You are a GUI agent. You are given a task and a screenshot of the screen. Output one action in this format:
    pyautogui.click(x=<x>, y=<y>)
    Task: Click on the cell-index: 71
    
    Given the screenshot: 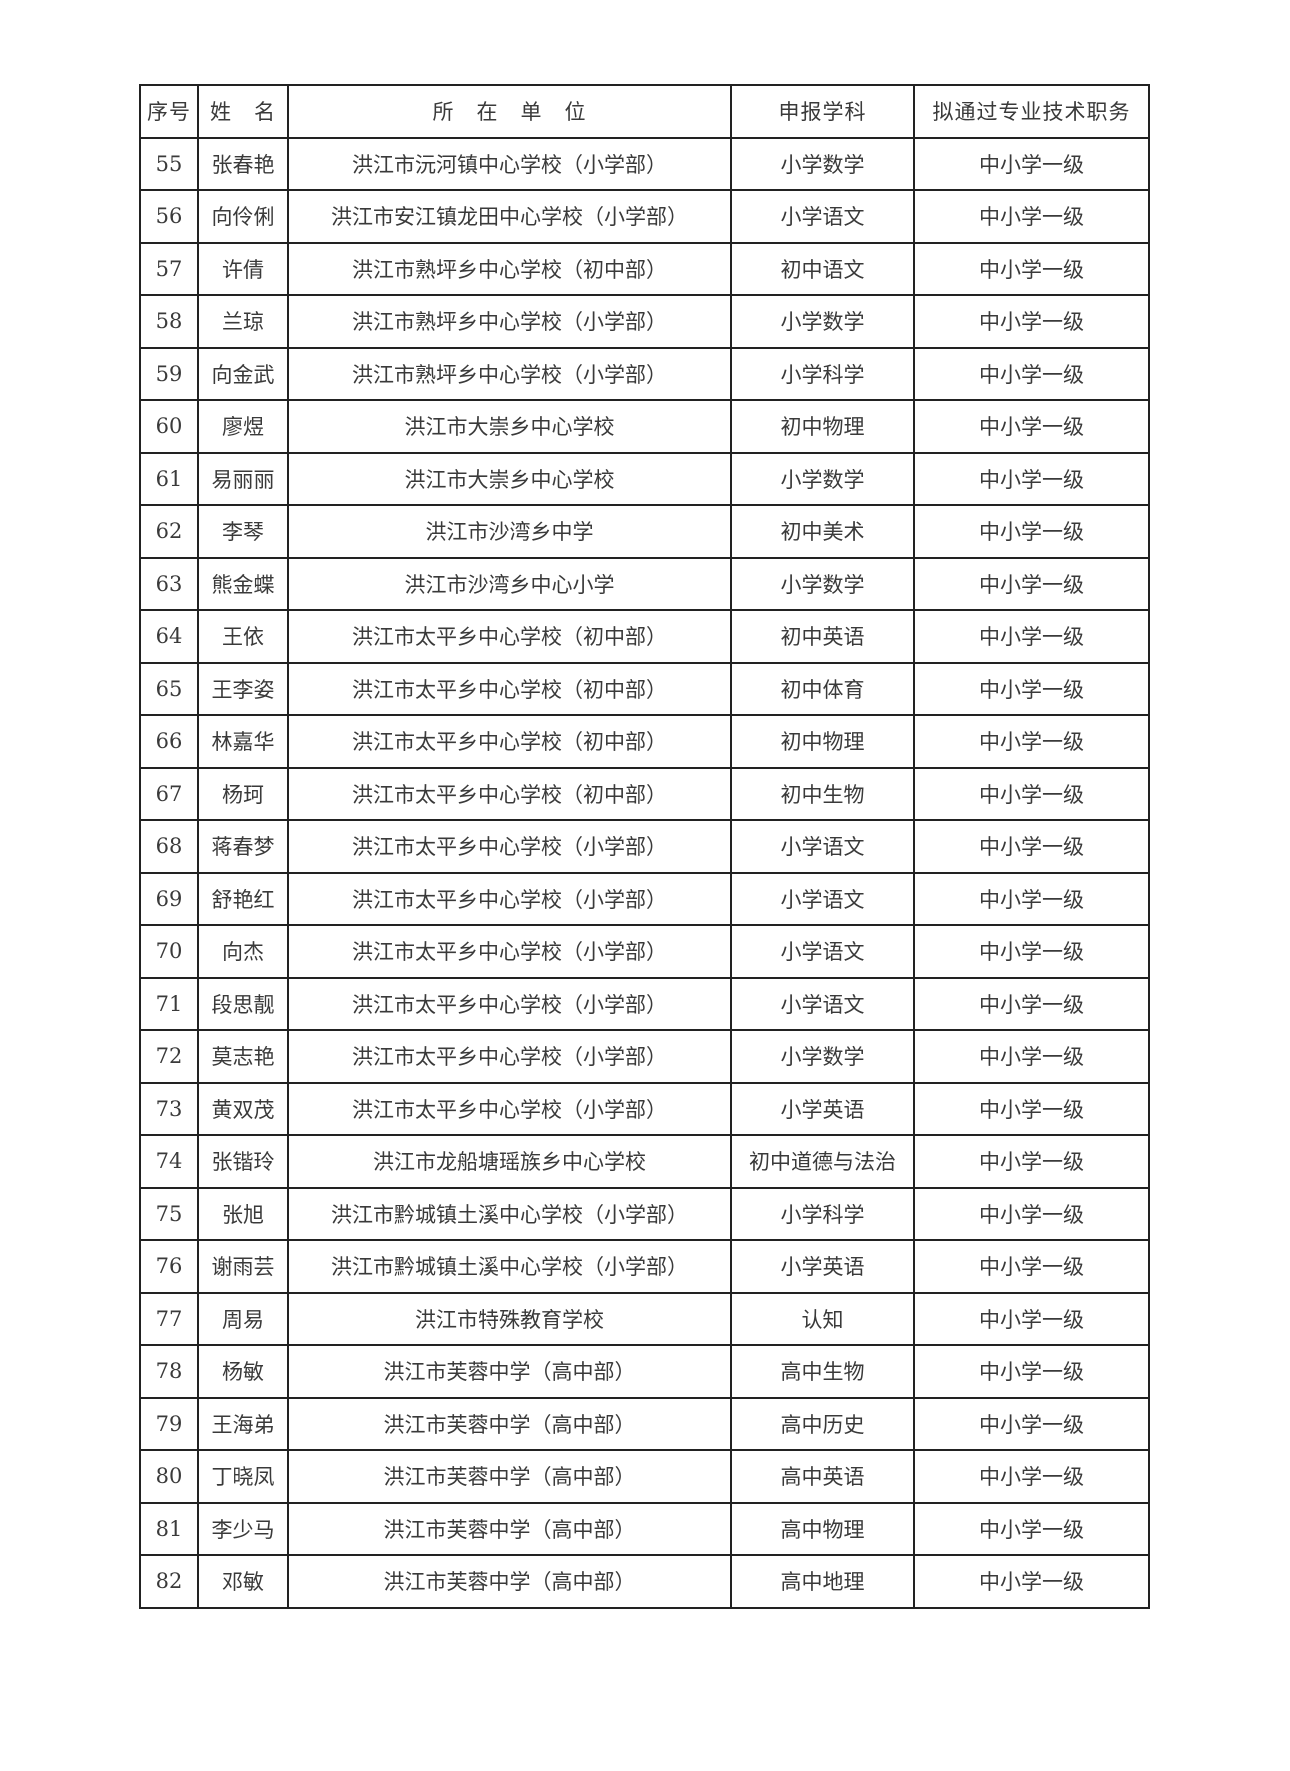 What is the action you would take?
    pyautogui.click(x=169, y=1003)
    